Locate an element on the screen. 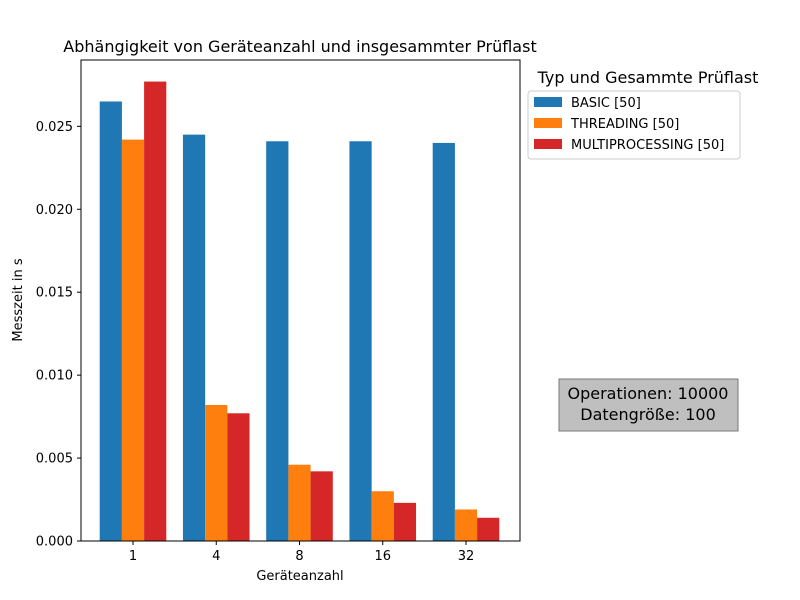 The height and width of the screenshot is (600, 800). y-axis-label: Messzeit in s is located at coordinates (18, 299).